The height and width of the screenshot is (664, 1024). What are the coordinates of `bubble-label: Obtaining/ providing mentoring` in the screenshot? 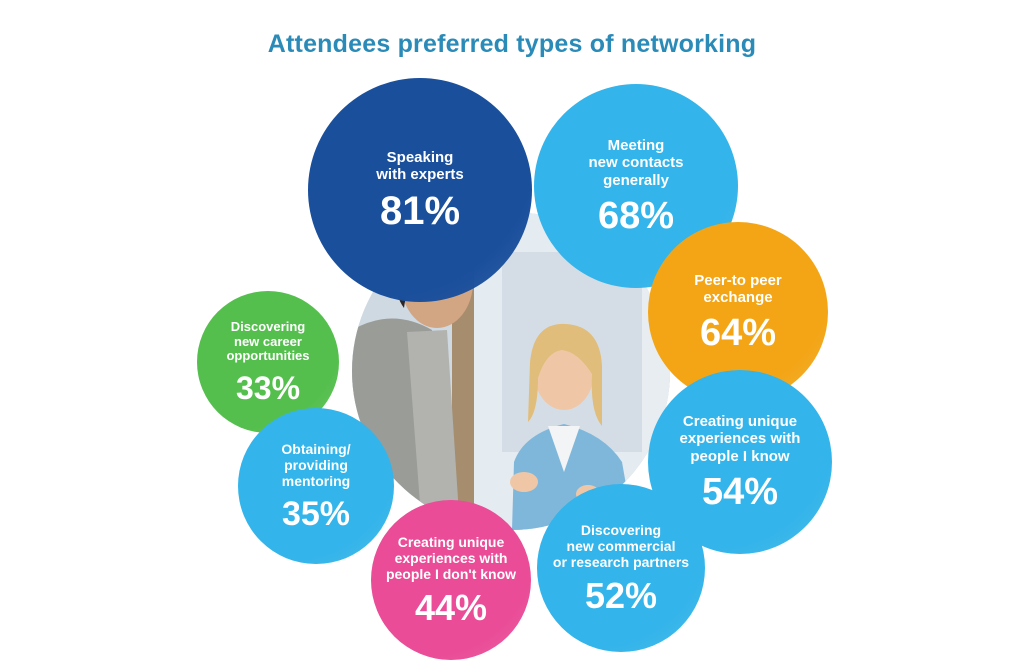 It's located at (316, 465).